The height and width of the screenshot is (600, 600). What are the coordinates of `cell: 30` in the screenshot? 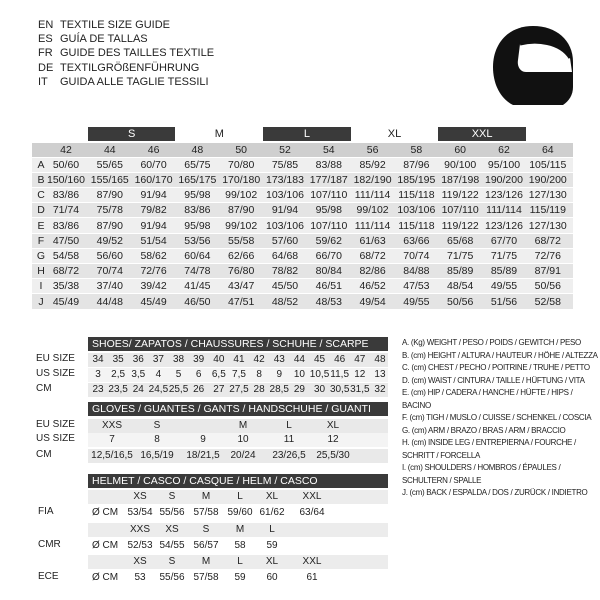 It's located at (319, 389).